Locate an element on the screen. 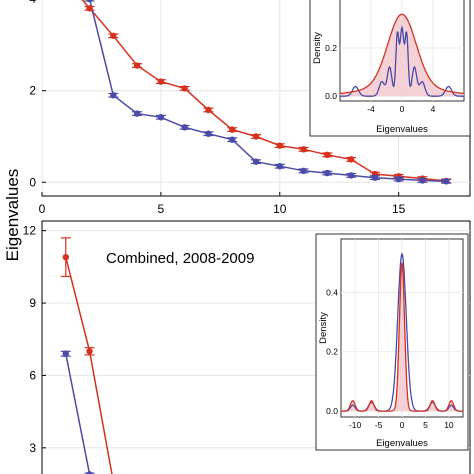 The height and width of the screenshot is (474, 474). lower-inset-y-label: Density is located at coordinates (323, 328).